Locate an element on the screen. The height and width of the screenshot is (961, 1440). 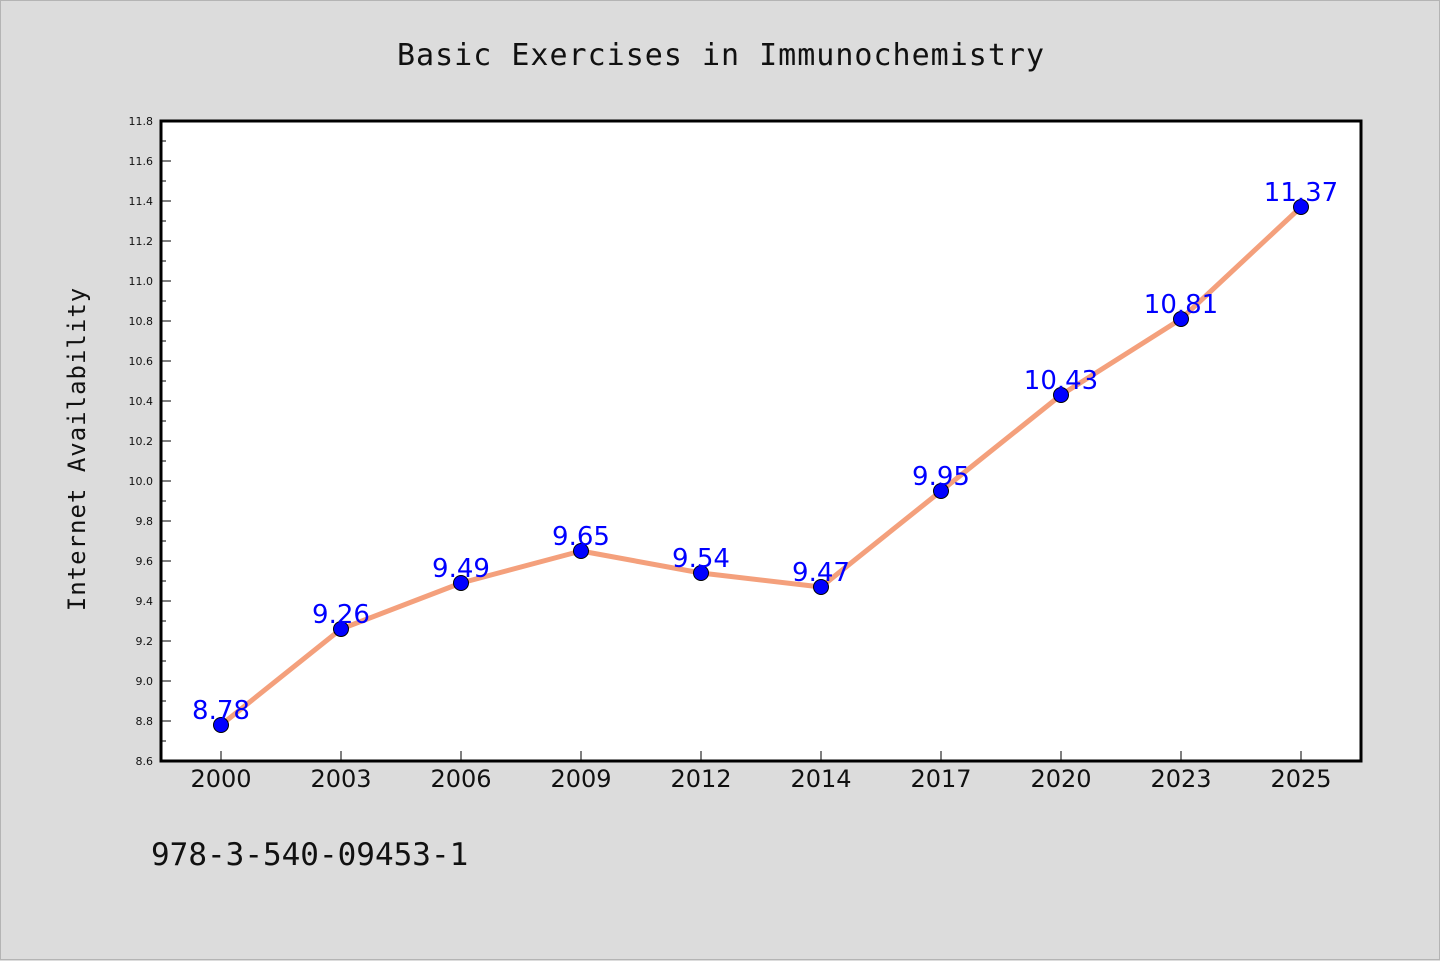
chart-title: Basic Exercises in Immunochemistry is located at coordinates (721, 55).